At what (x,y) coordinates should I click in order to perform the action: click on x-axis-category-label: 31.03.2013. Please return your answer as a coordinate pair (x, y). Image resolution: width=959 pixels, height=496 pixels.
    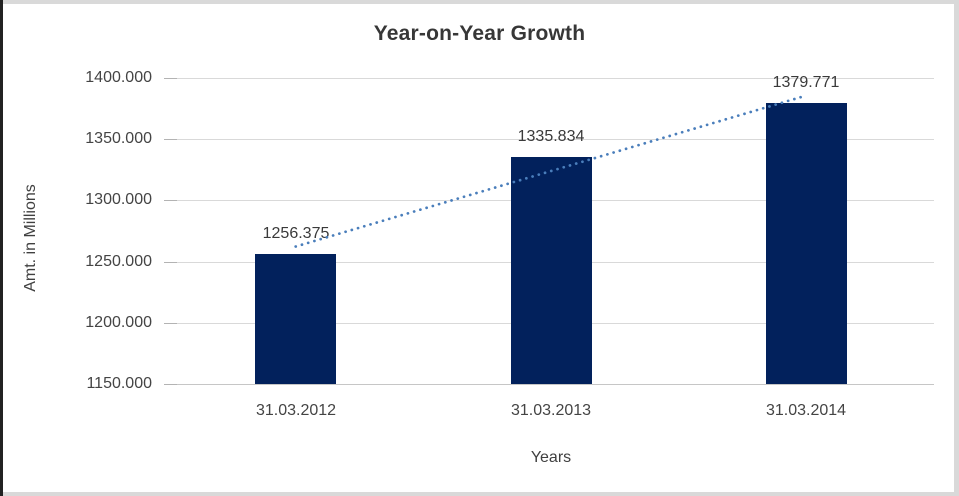
    Looking at the image, I should click on (551, 410).